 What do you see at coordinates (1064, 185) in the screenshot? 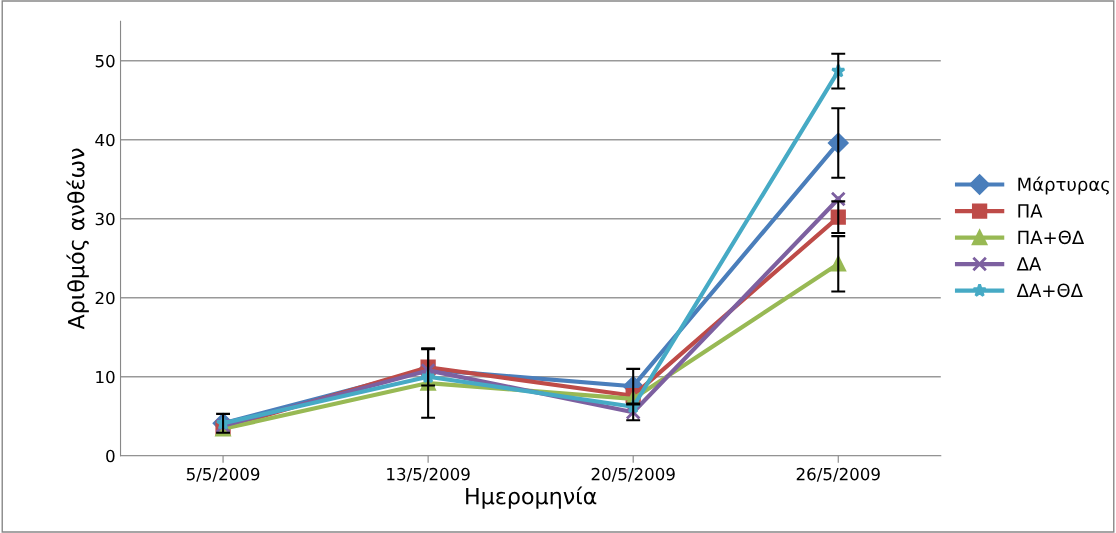
I see `legend-label: Μάρτυρας` at bounding box center [1064, 185].